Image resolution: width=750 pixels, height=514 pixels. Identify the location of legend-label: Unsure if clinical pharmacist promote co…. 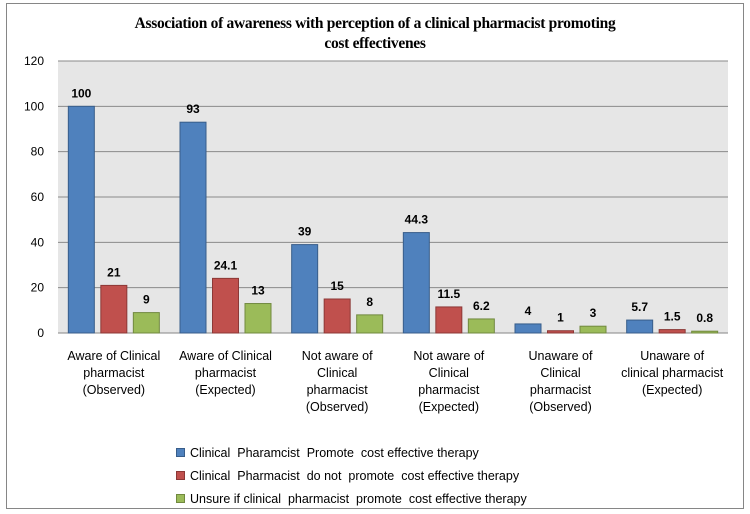
(358, 498).